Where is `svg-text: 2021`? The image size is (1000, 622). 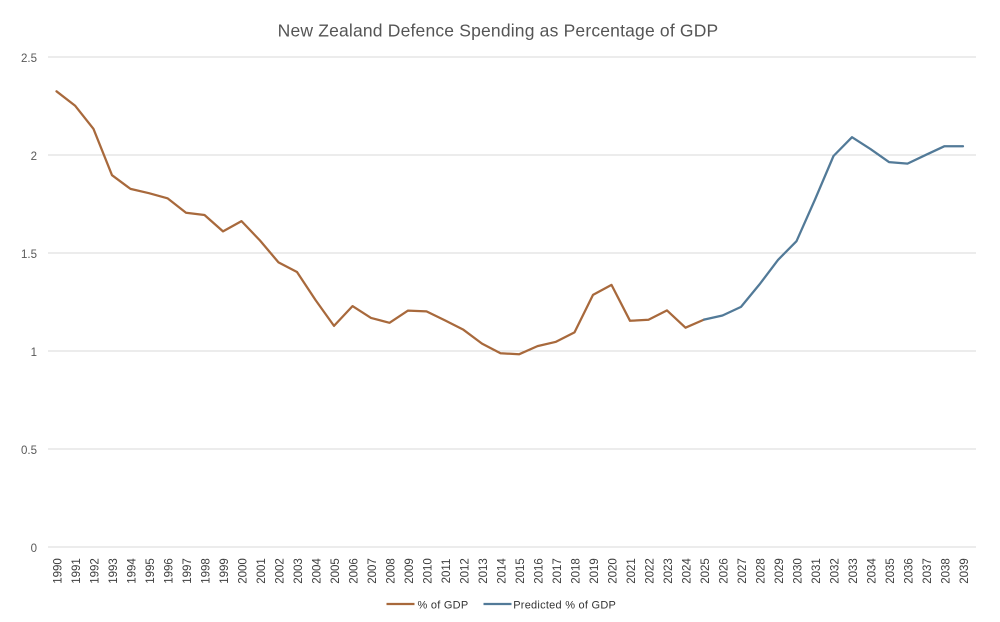
svg-text: 2021 is located at coordinates (632, 571).